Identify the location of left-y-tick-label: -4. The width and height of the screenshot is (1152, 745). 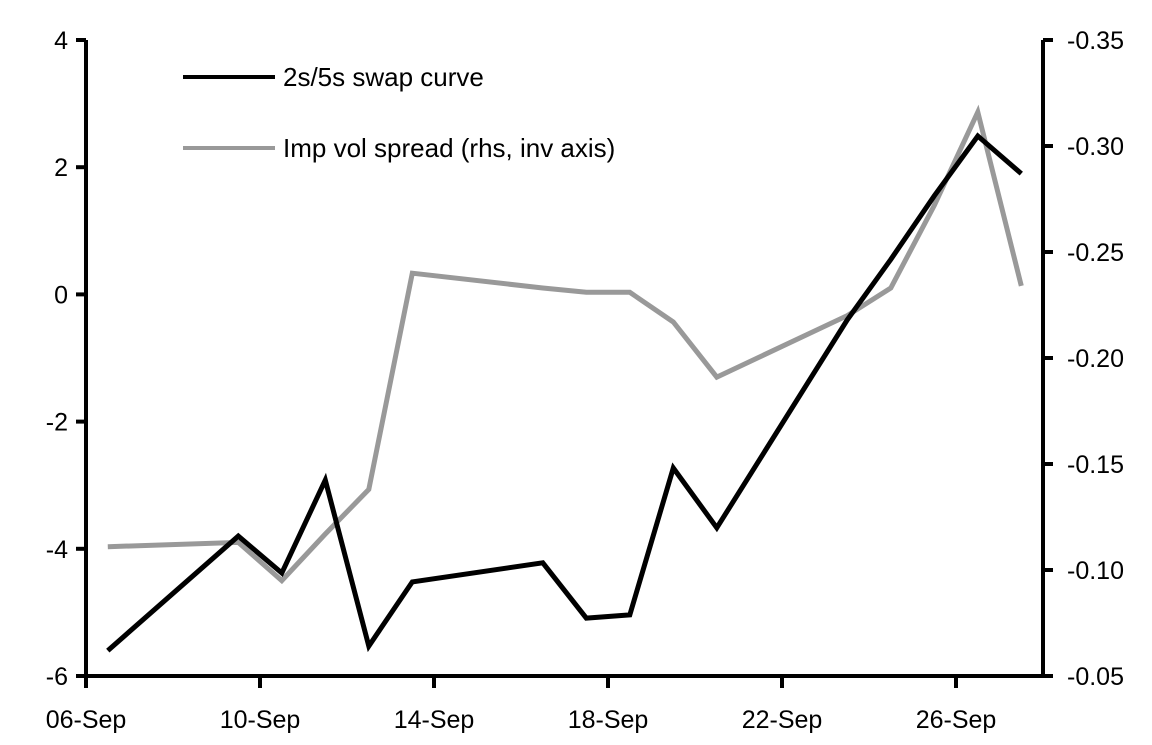
(57, 550).